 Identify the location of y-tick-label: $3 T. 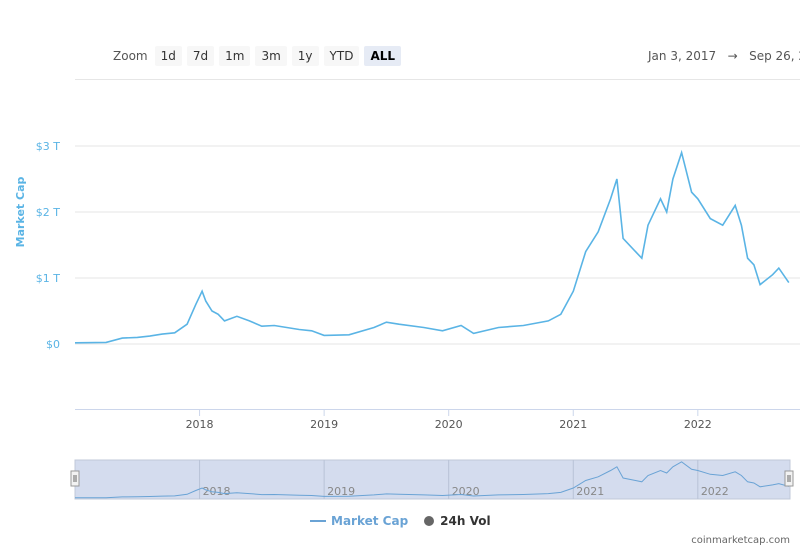
(48, 146).